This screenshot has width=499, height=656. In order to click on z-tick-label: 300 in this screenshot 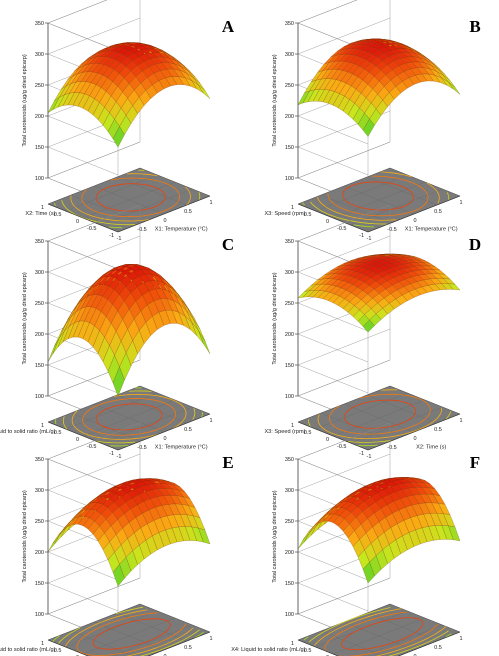, I will do `click(289, 273)`.